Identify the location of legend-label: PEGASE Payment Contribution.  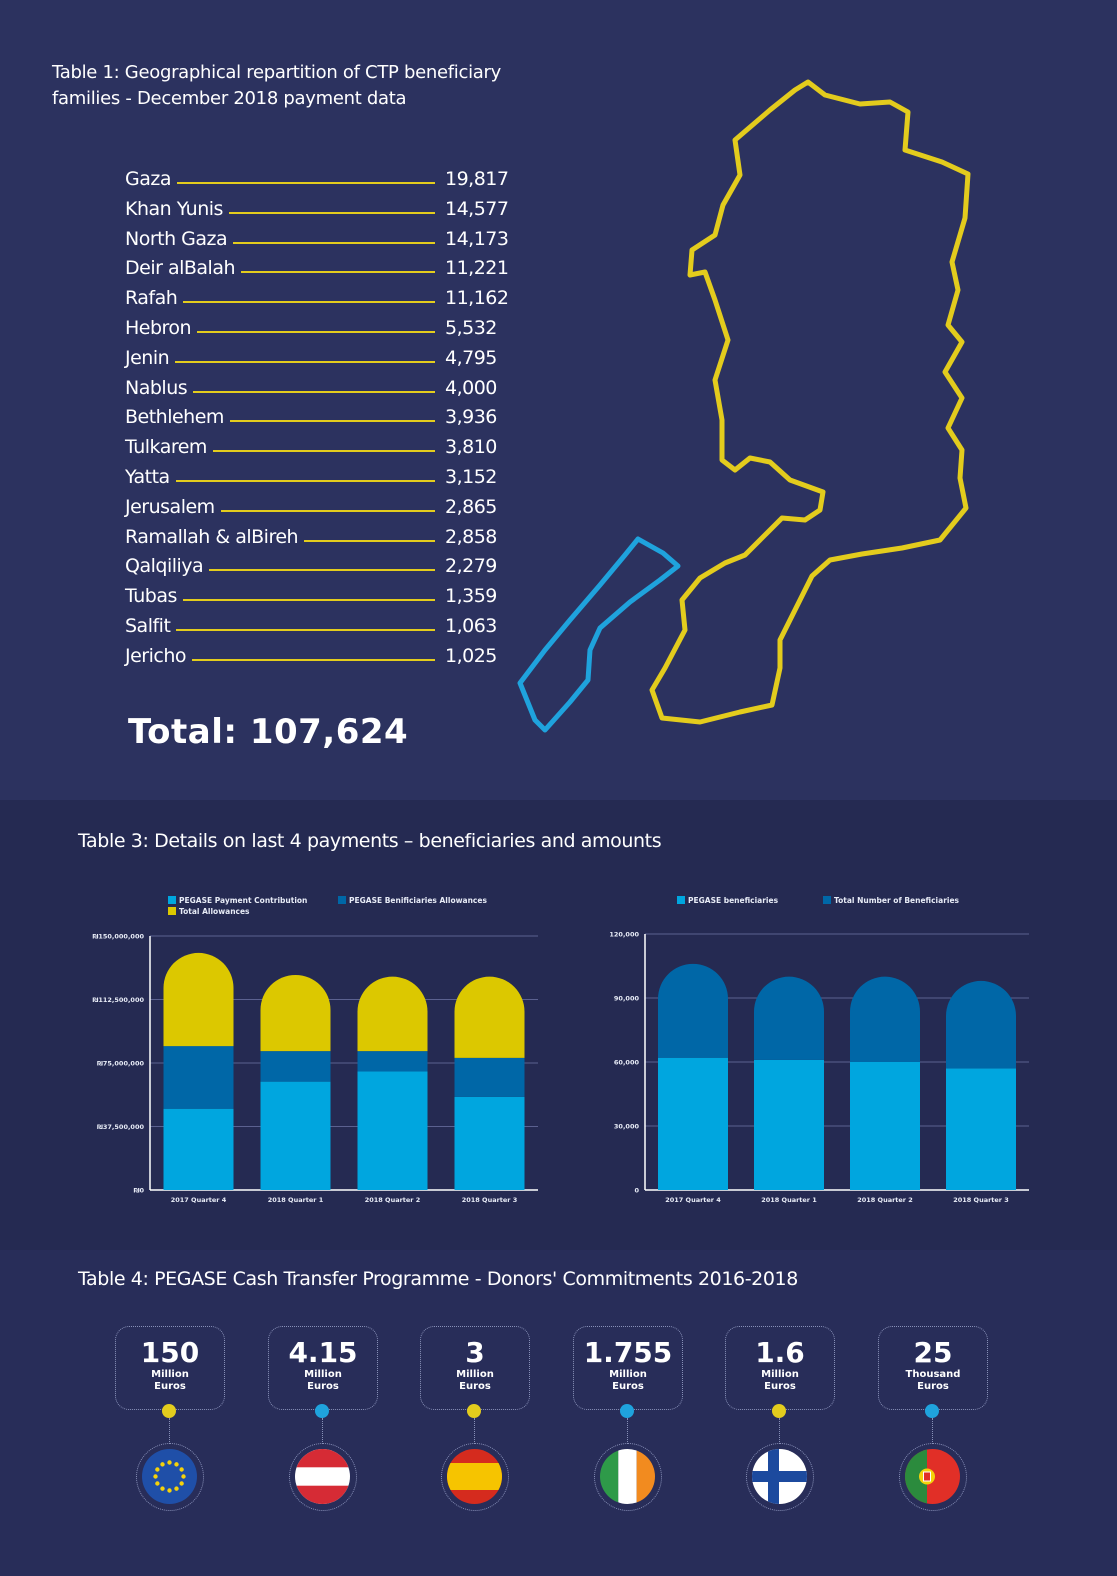
(243, 900).